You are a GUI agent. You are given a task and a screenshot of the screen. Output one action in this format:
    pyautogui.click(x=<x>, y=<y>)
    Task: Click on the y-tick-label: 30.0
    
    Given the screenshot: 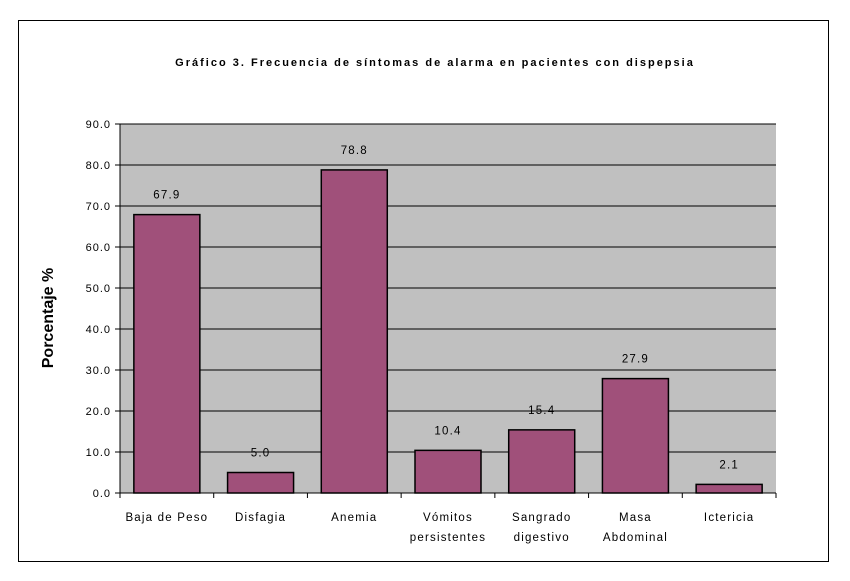 What is the action you would take?
    pyautogui.click(x=98, y=371)
    